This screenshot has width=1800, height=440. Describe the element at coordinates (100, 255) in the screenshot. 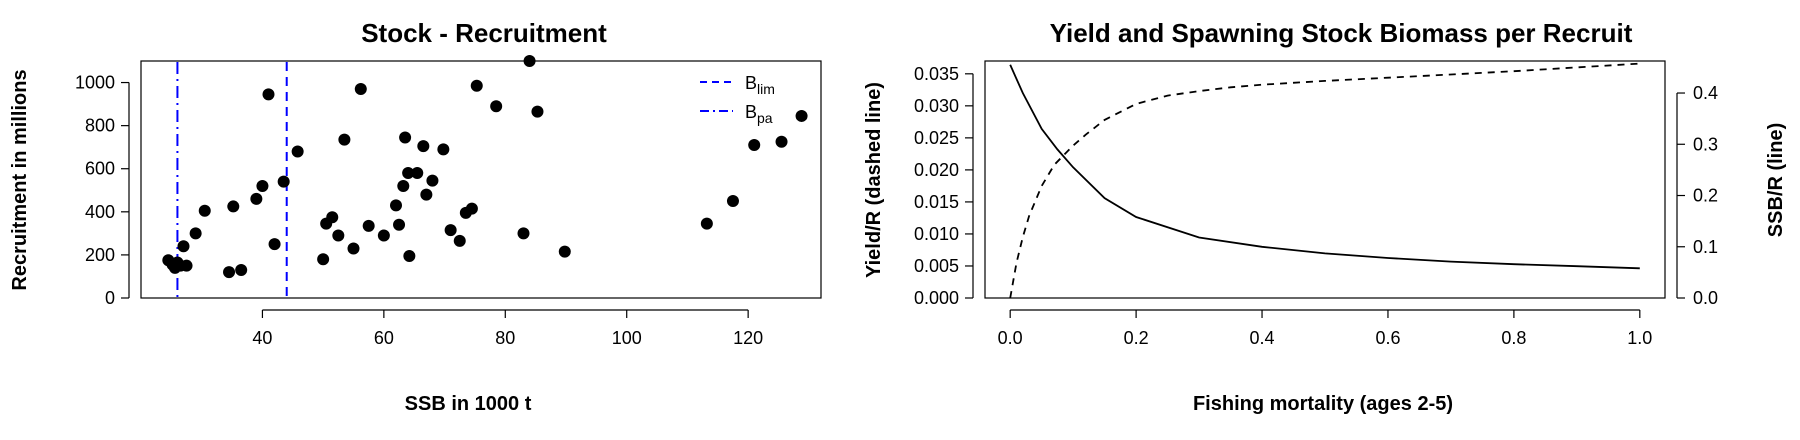

I see `y-tick-label: 200` at that location.